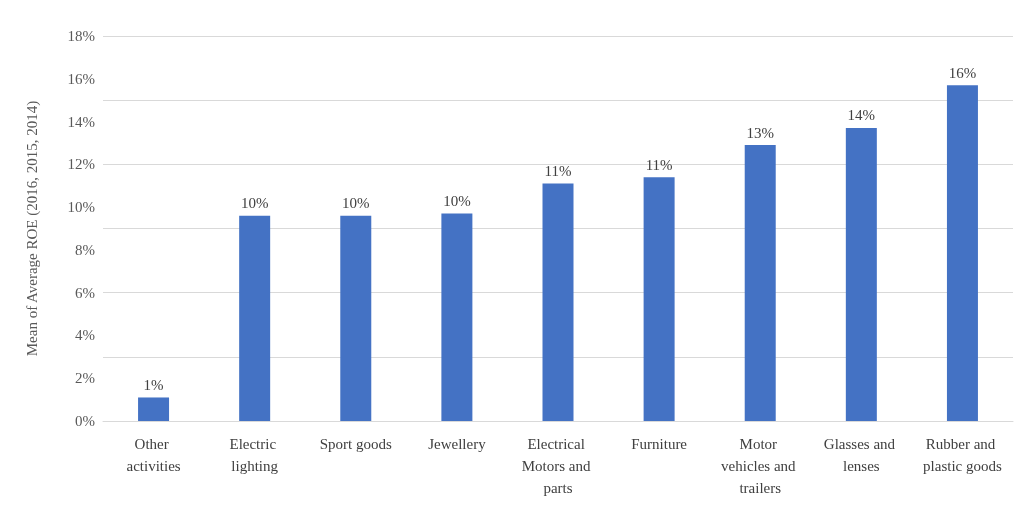 The height and width of the screenshot is (505, 1027). I want to click on y-tick-label: 2%, so click(85, 378).